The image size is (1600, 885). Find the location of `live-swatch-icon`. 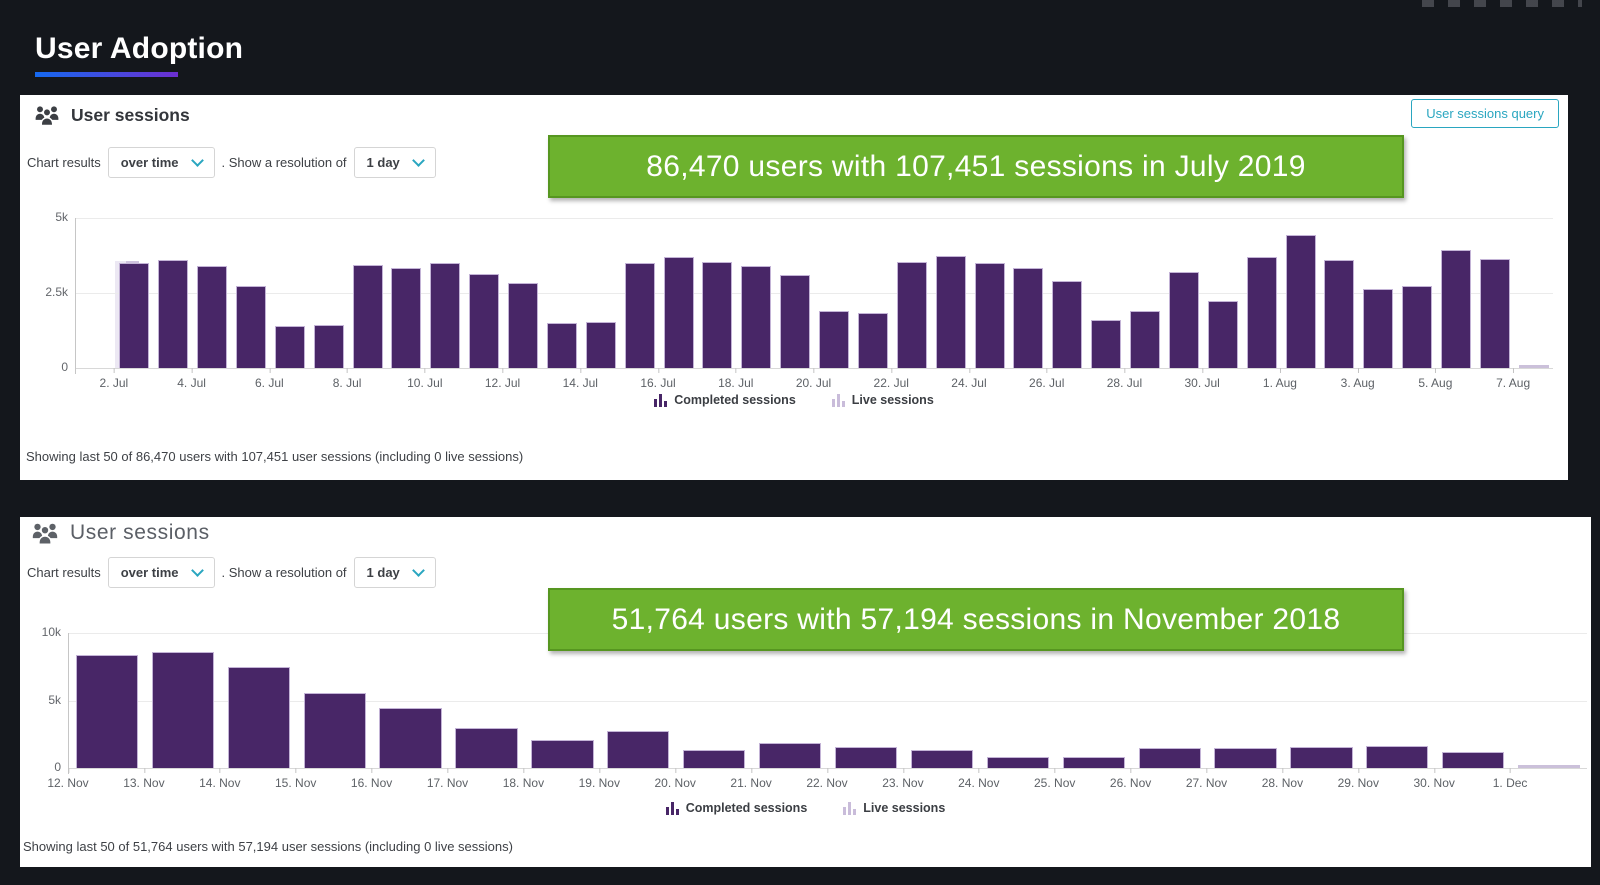

live-swatch-icon is located at coordinates (838, 400).